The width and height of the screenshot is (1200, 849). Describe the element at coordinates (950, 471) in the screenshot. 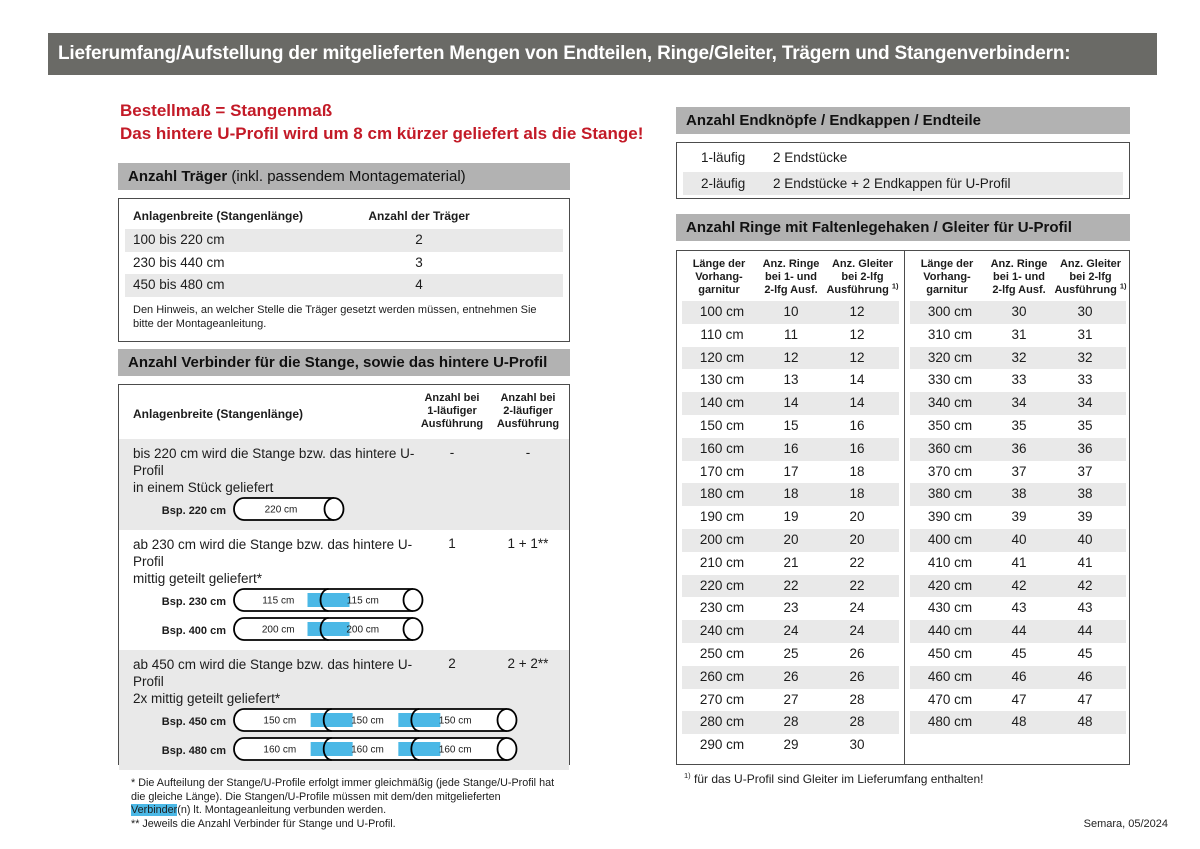

I see `garnitur-laenge: 370 cm` at that location.